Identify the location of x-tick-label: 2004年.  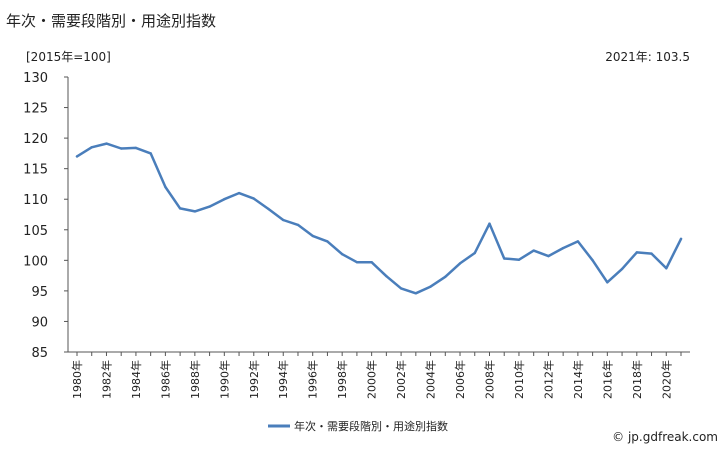
(431, 379).